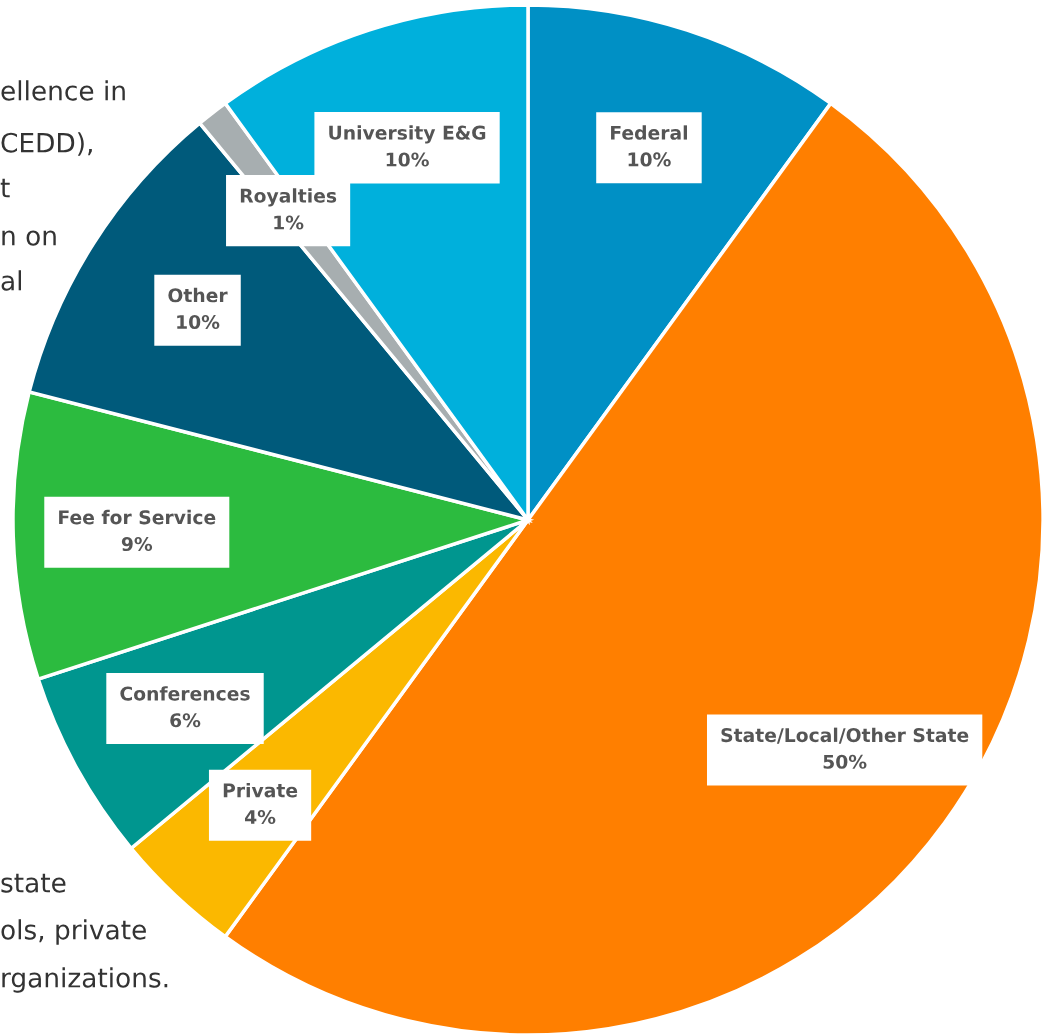 This screenshot has width=1050, height=1036. What do you see at coordinates (46, 144) in the screenshot?
I see `text: CEDD),` at bounding box center [46, 144].